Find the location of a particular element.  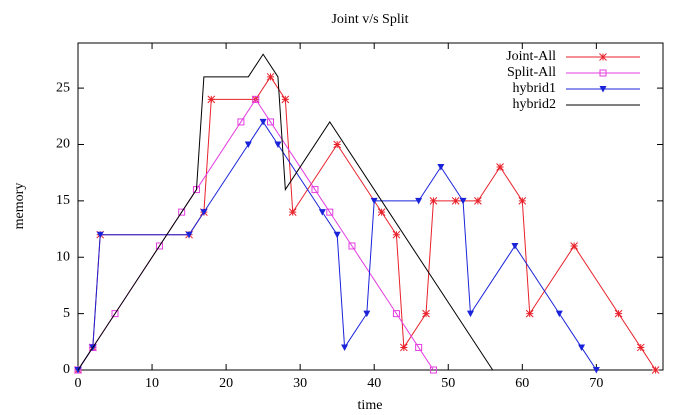

y-tick-label: 0 is located at coordinates (66, 369).